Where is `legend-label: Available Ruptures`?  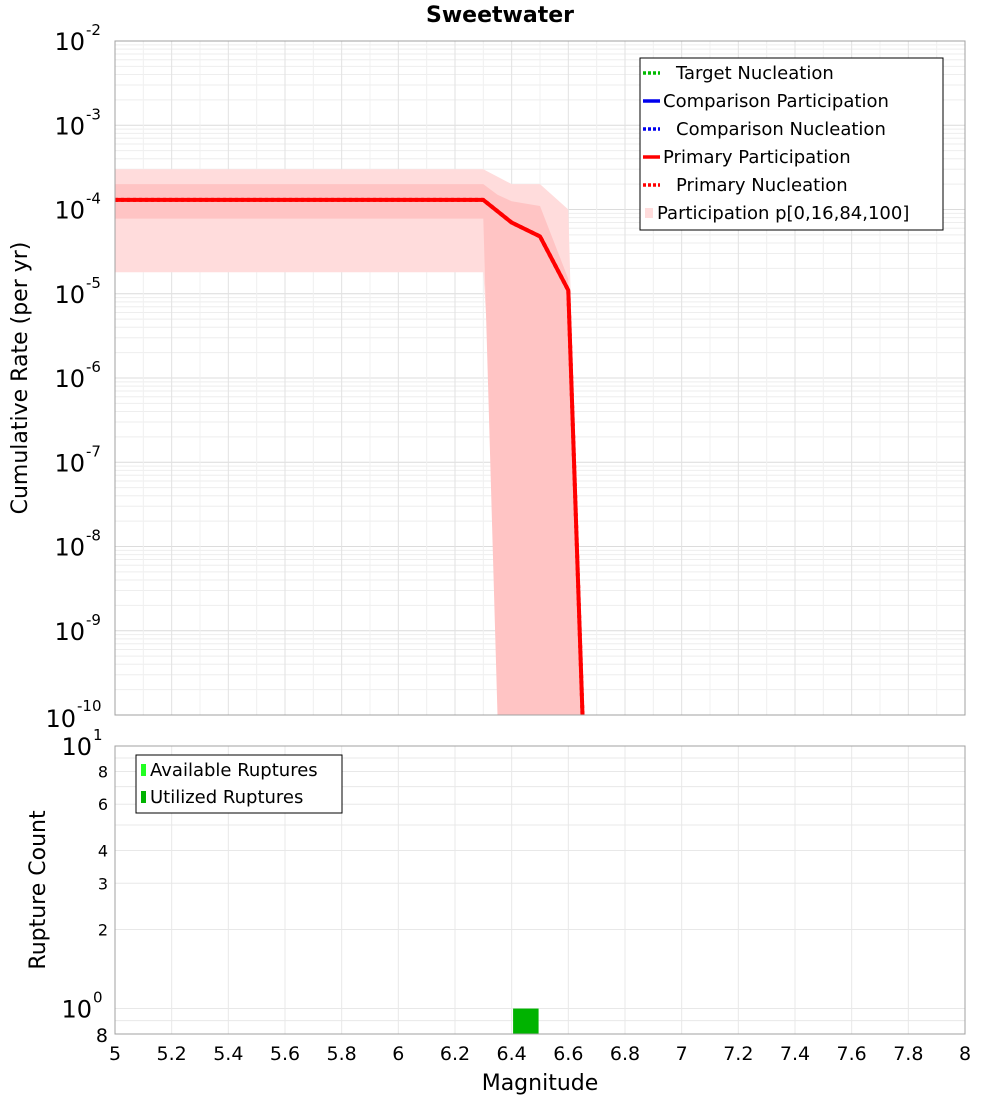 legend-label: Available Ruptures is located at coordinates (234, 770).